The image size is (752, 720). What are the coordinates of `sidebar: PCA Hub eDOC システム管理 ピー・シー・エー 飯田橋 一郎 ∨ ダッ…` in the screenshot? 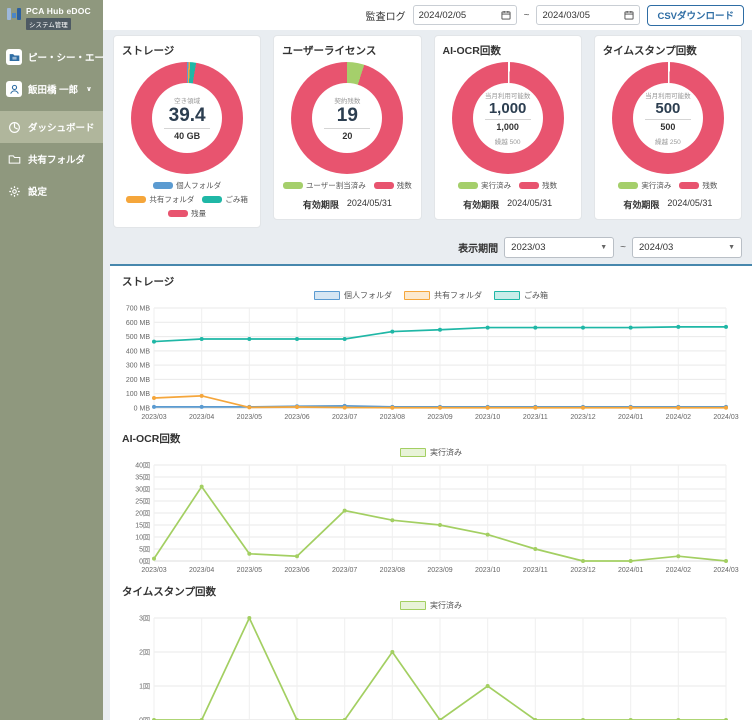 It's located at (52, 360).